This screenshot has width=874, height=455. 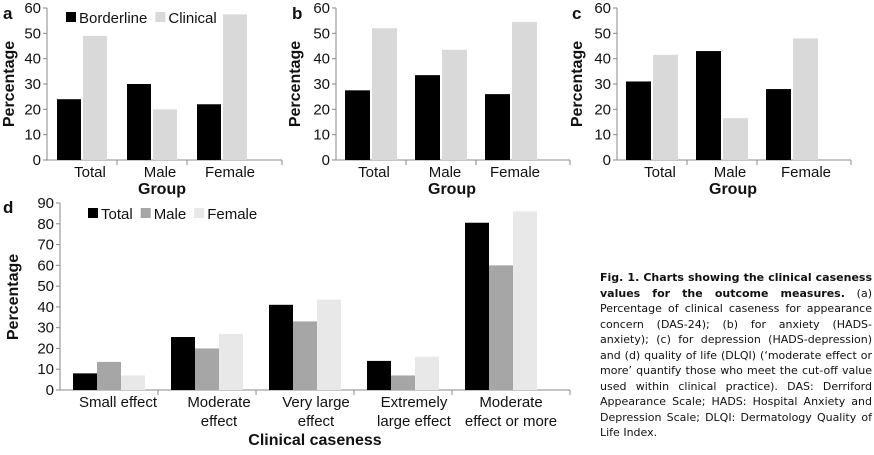 I want to click on bar-d-s0-c2, so click(x=281, y=347).